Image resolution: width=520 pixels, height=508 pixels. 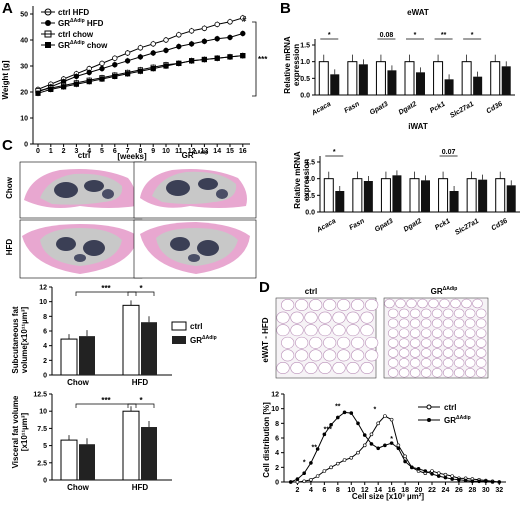 What do you see at coordinates (140, 487) in the screenshot?
I see `vis-group-hfd: HFD` at bounding box center [140, 487].